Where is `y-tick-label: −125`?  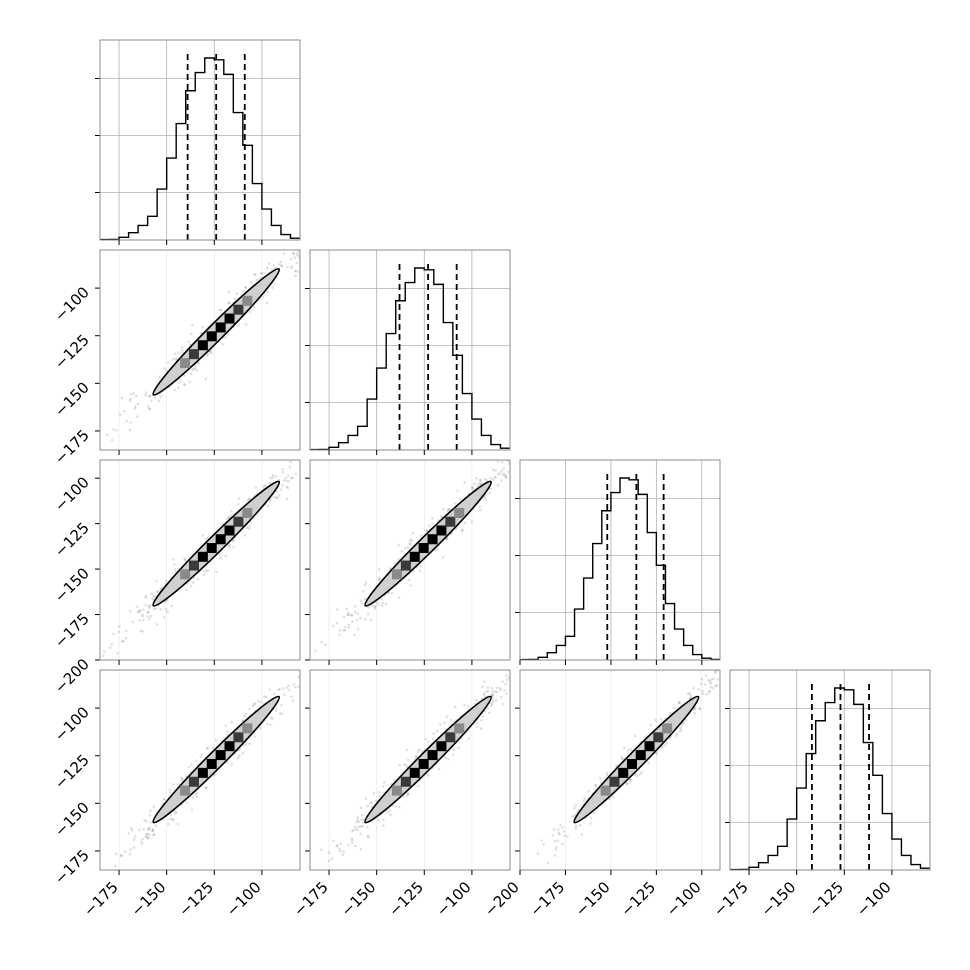
y-tick-label: −125 is located at coordinates (72, 772).